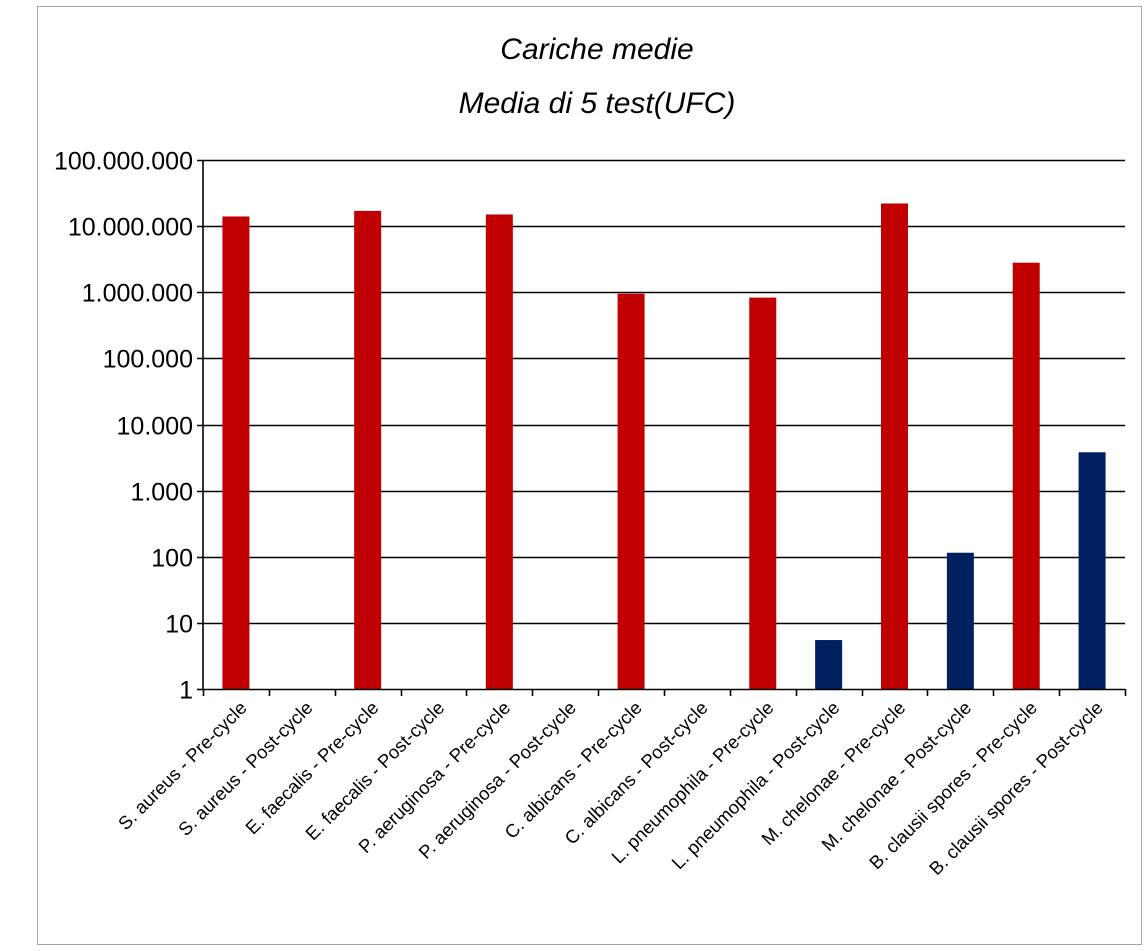  I want to click on y-tick-label: 10, so click(179, 625).